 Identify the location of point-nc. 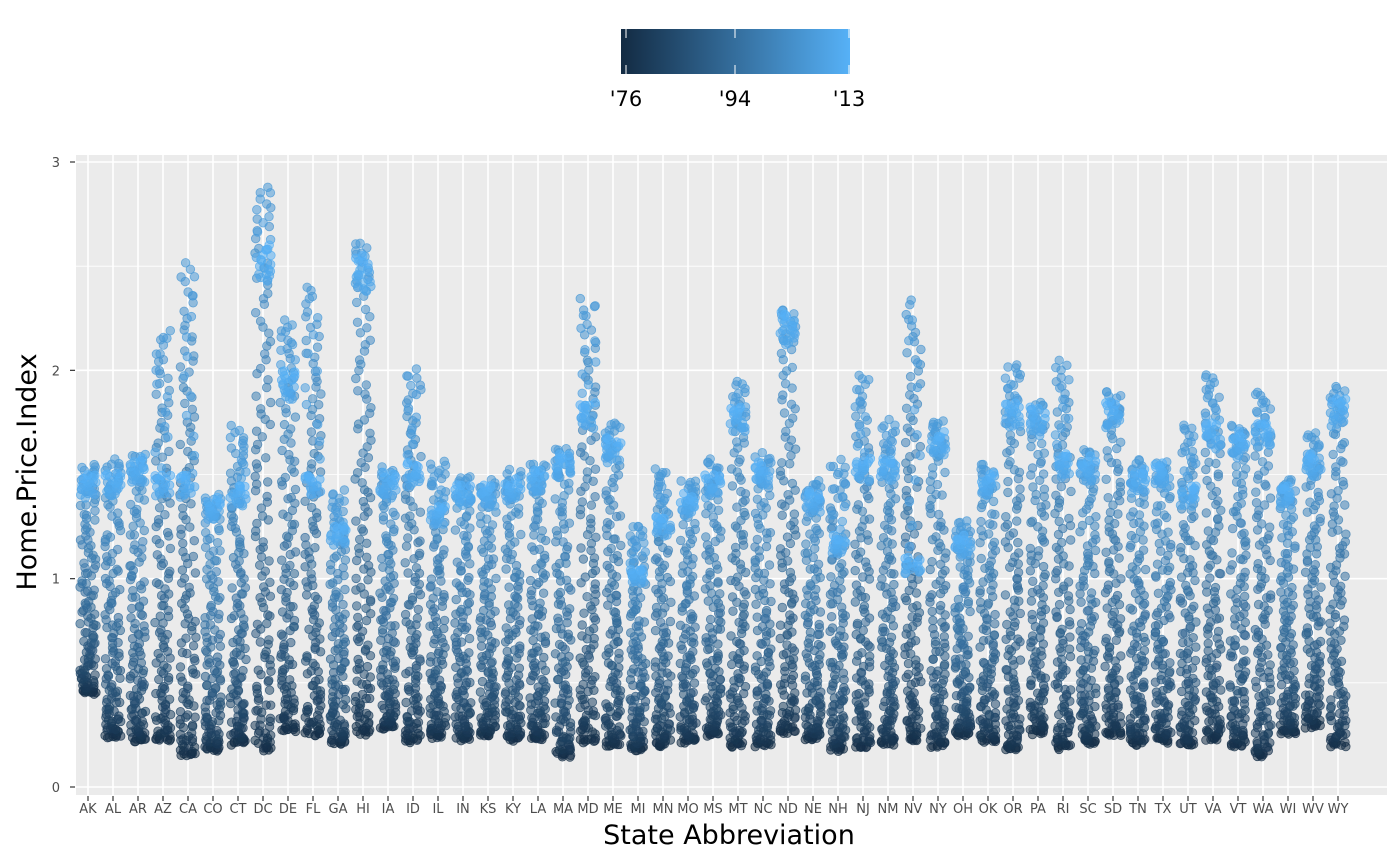
(764, 573).